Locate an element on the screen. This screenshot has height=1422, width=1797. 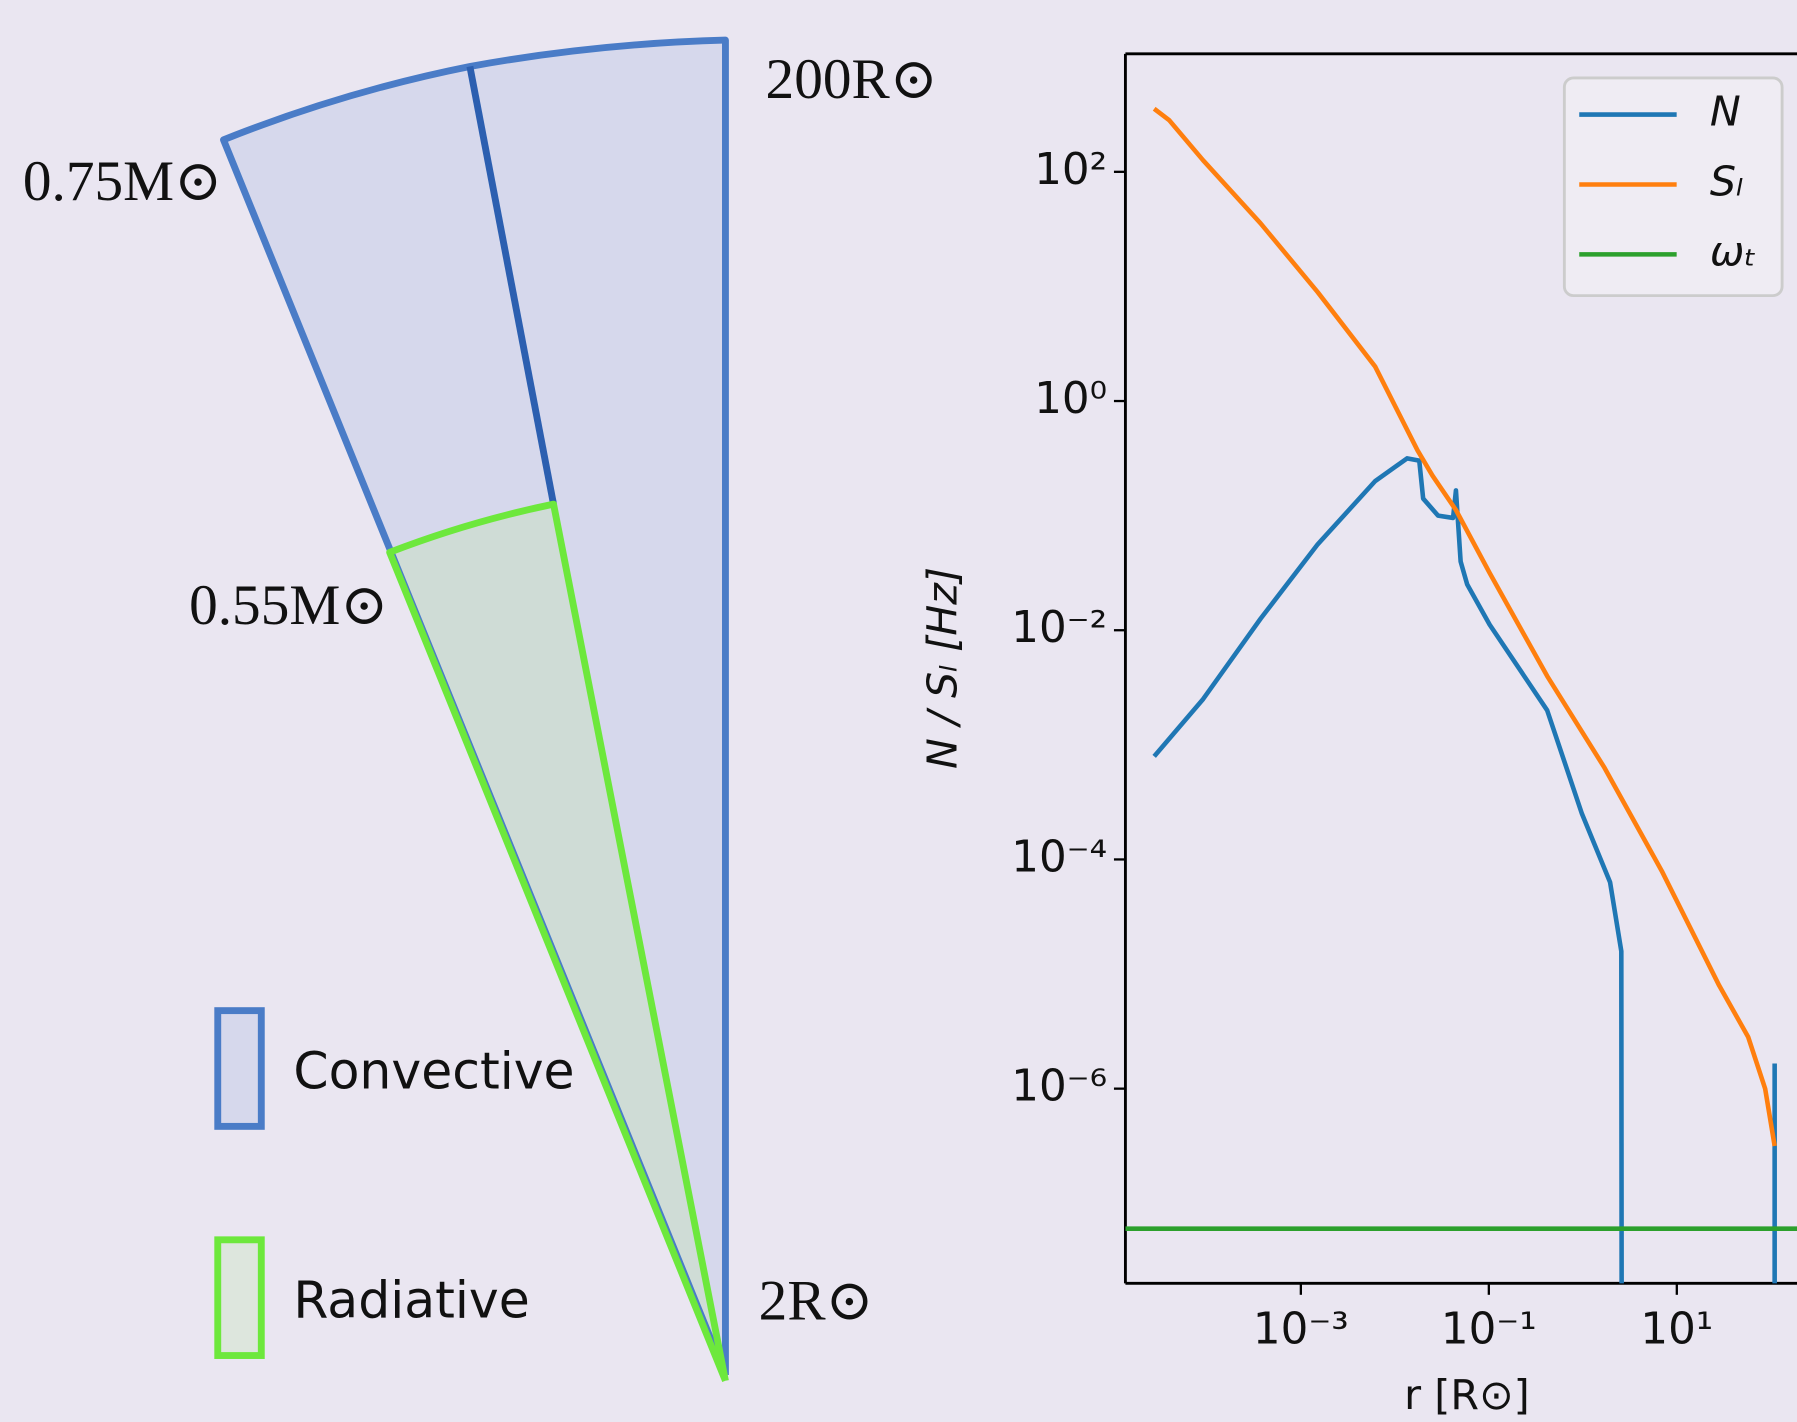
mass-label: 0.75M⊙ is located at coordinates (122, 181).